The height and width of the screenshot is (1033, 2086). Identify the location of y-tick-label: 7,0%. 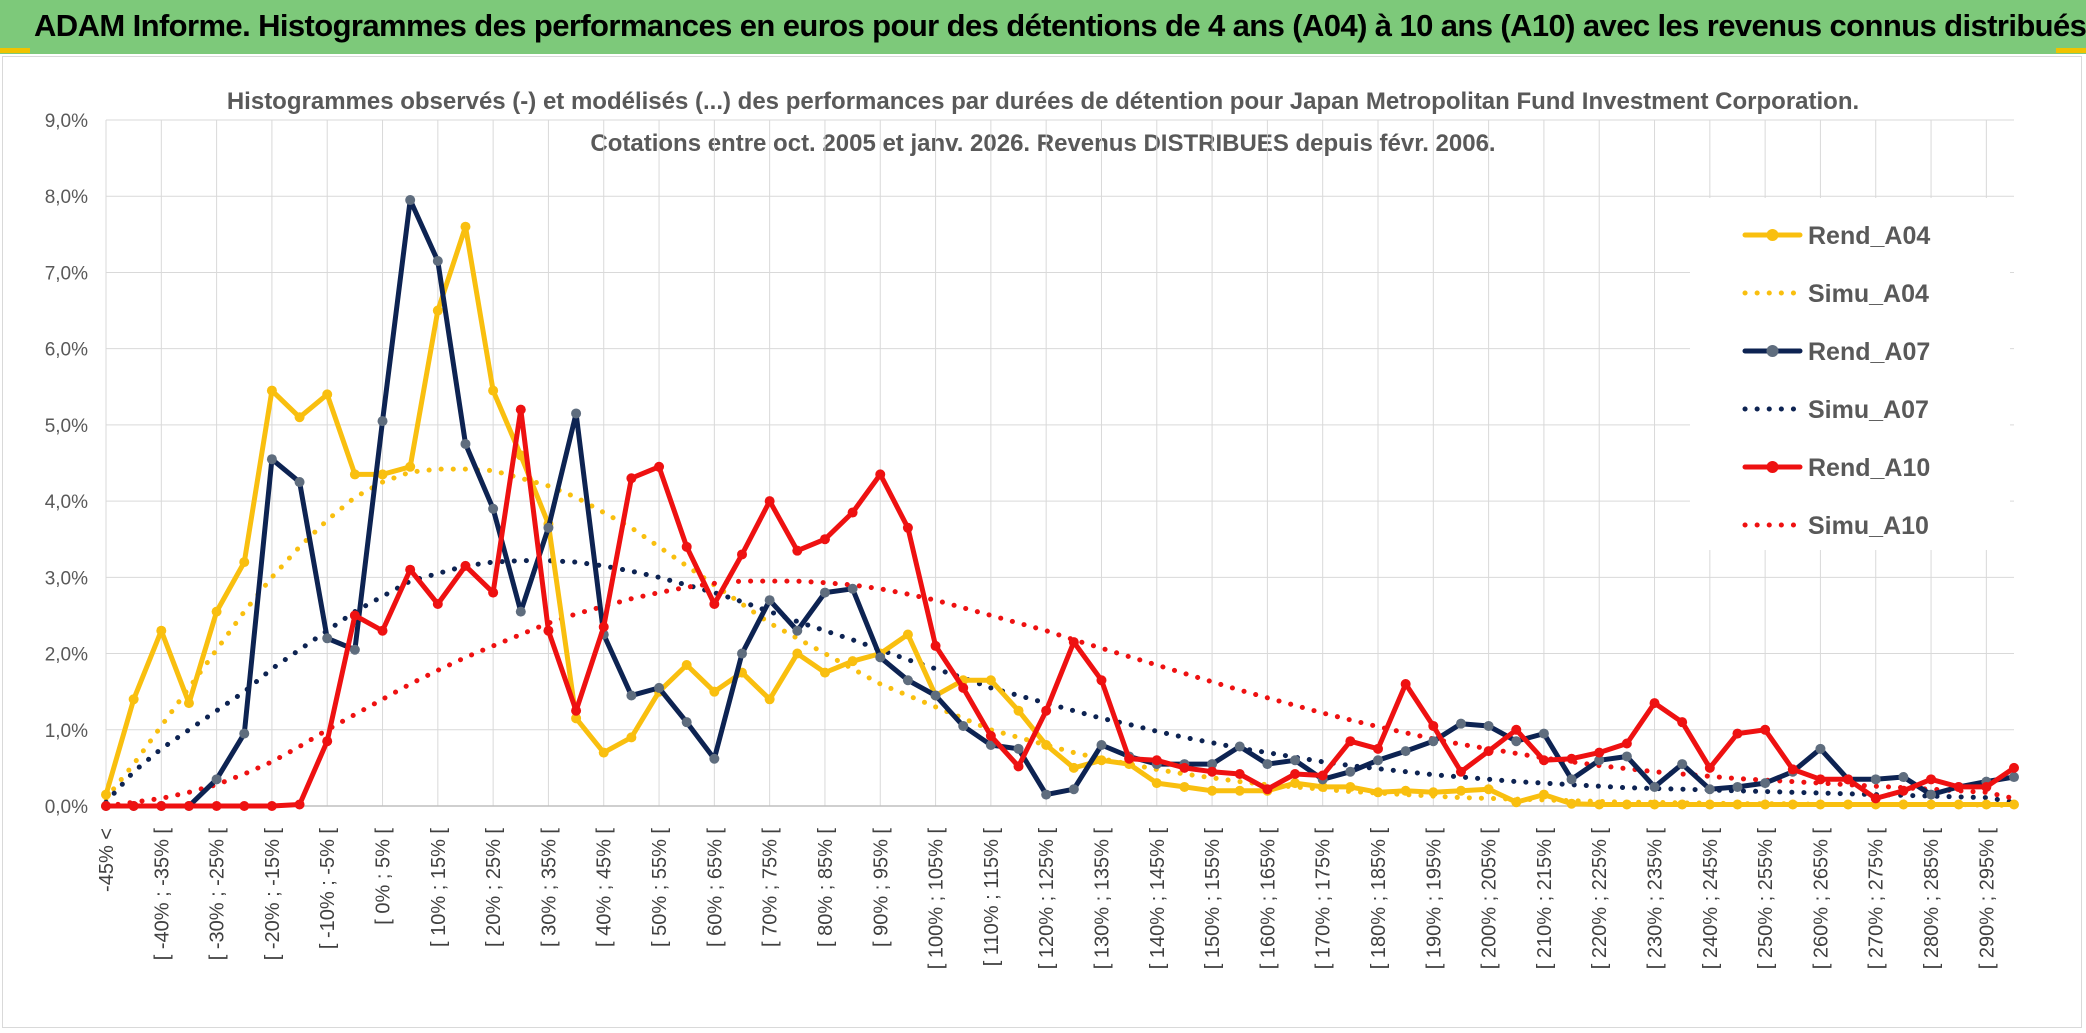
(66, 273).